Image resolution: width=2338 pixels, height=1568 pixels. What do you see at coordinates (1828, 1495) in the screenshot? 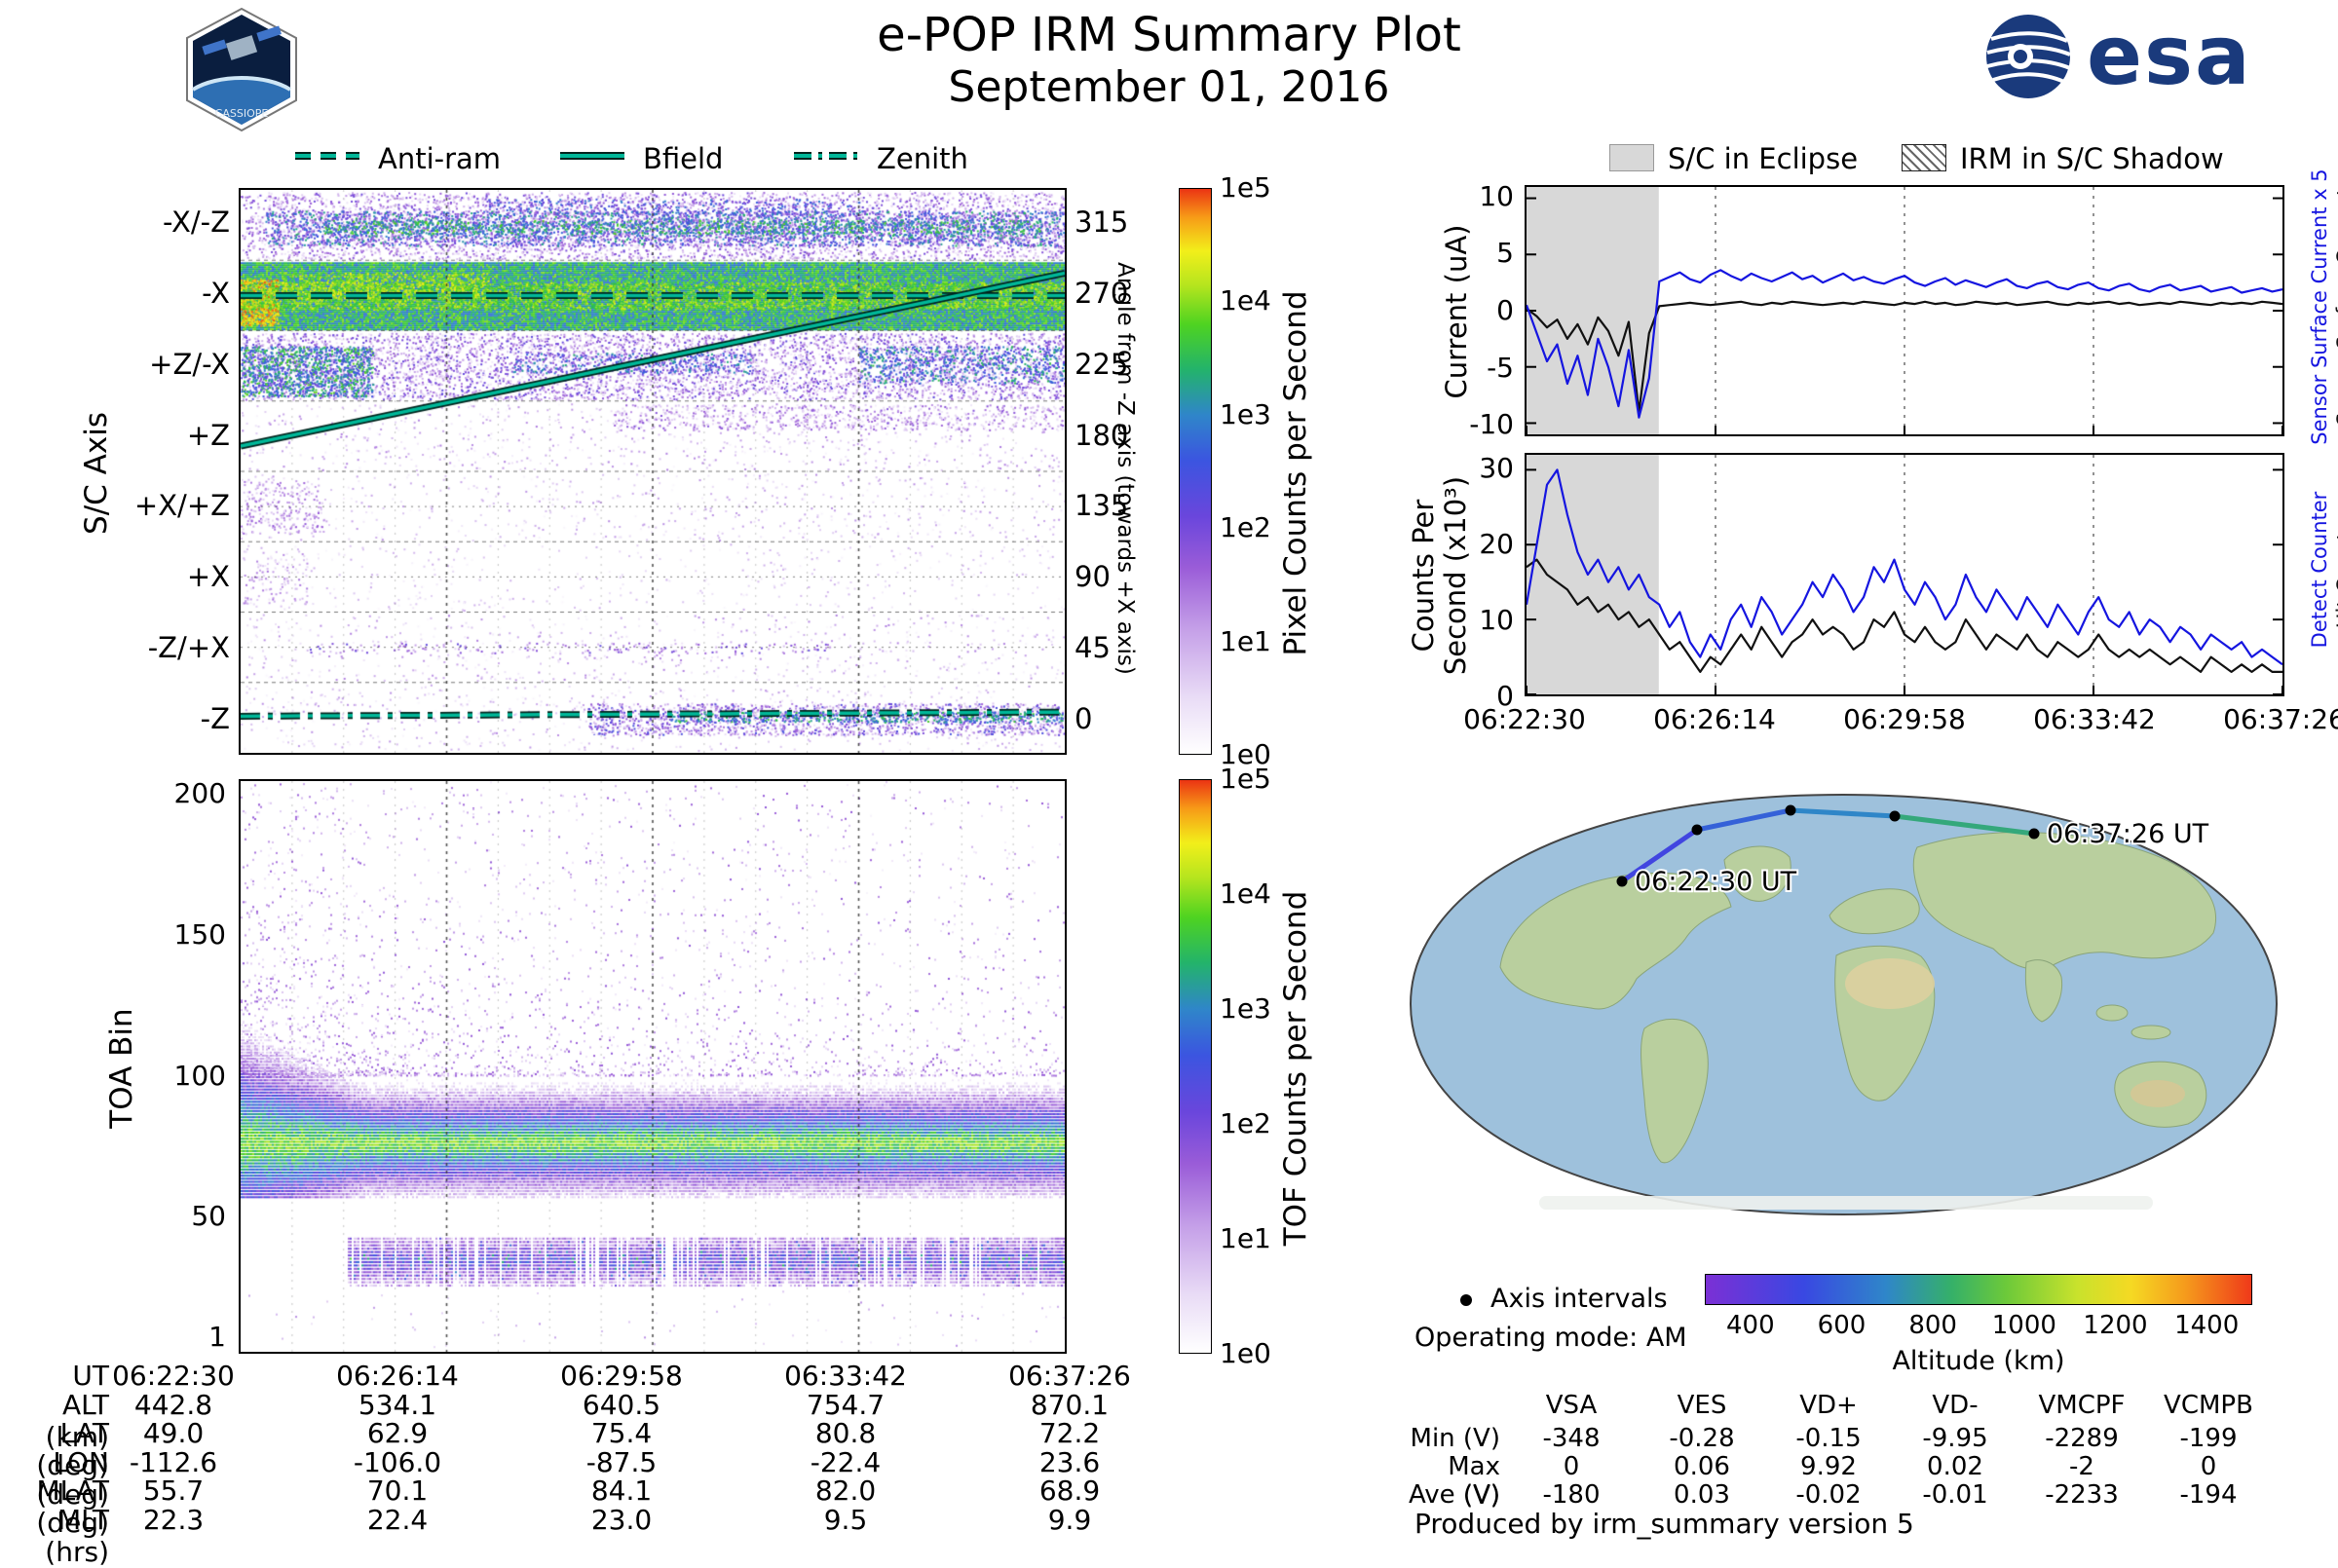
I see `voltage-cell-2-2: -0.02` at bounding box center [1828, 1495].